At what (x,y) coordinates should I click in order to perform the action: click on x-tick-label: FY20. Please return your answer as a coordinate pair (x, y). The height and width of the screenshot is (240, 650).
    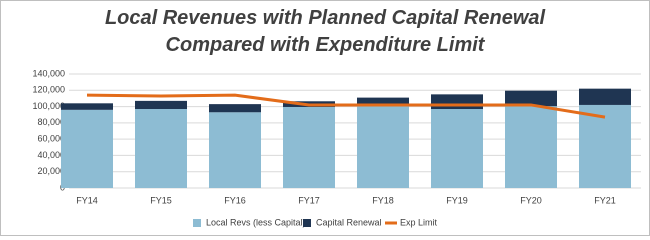
    Looking at the image, I should click on (531, 200).